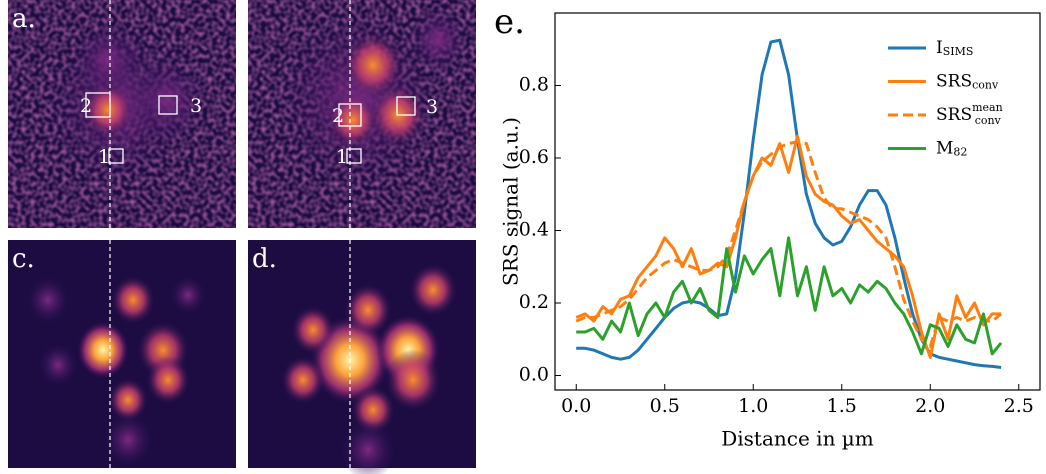 This screenshot has width=1046, height=474. I want to click on legend-name: M, so click(944, 148).